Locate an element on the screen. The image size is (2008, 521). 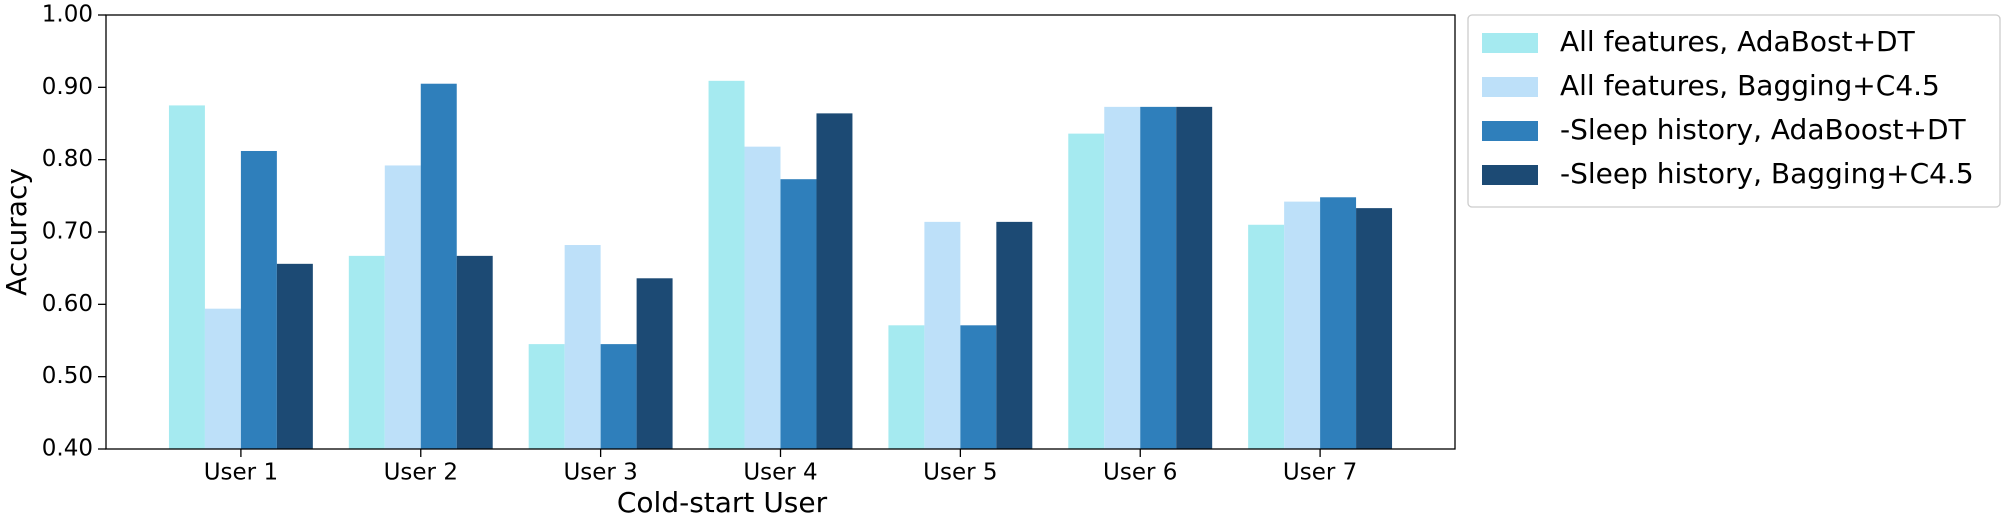
y-tick-label: 1.00 is located at coordinates (67, 15).